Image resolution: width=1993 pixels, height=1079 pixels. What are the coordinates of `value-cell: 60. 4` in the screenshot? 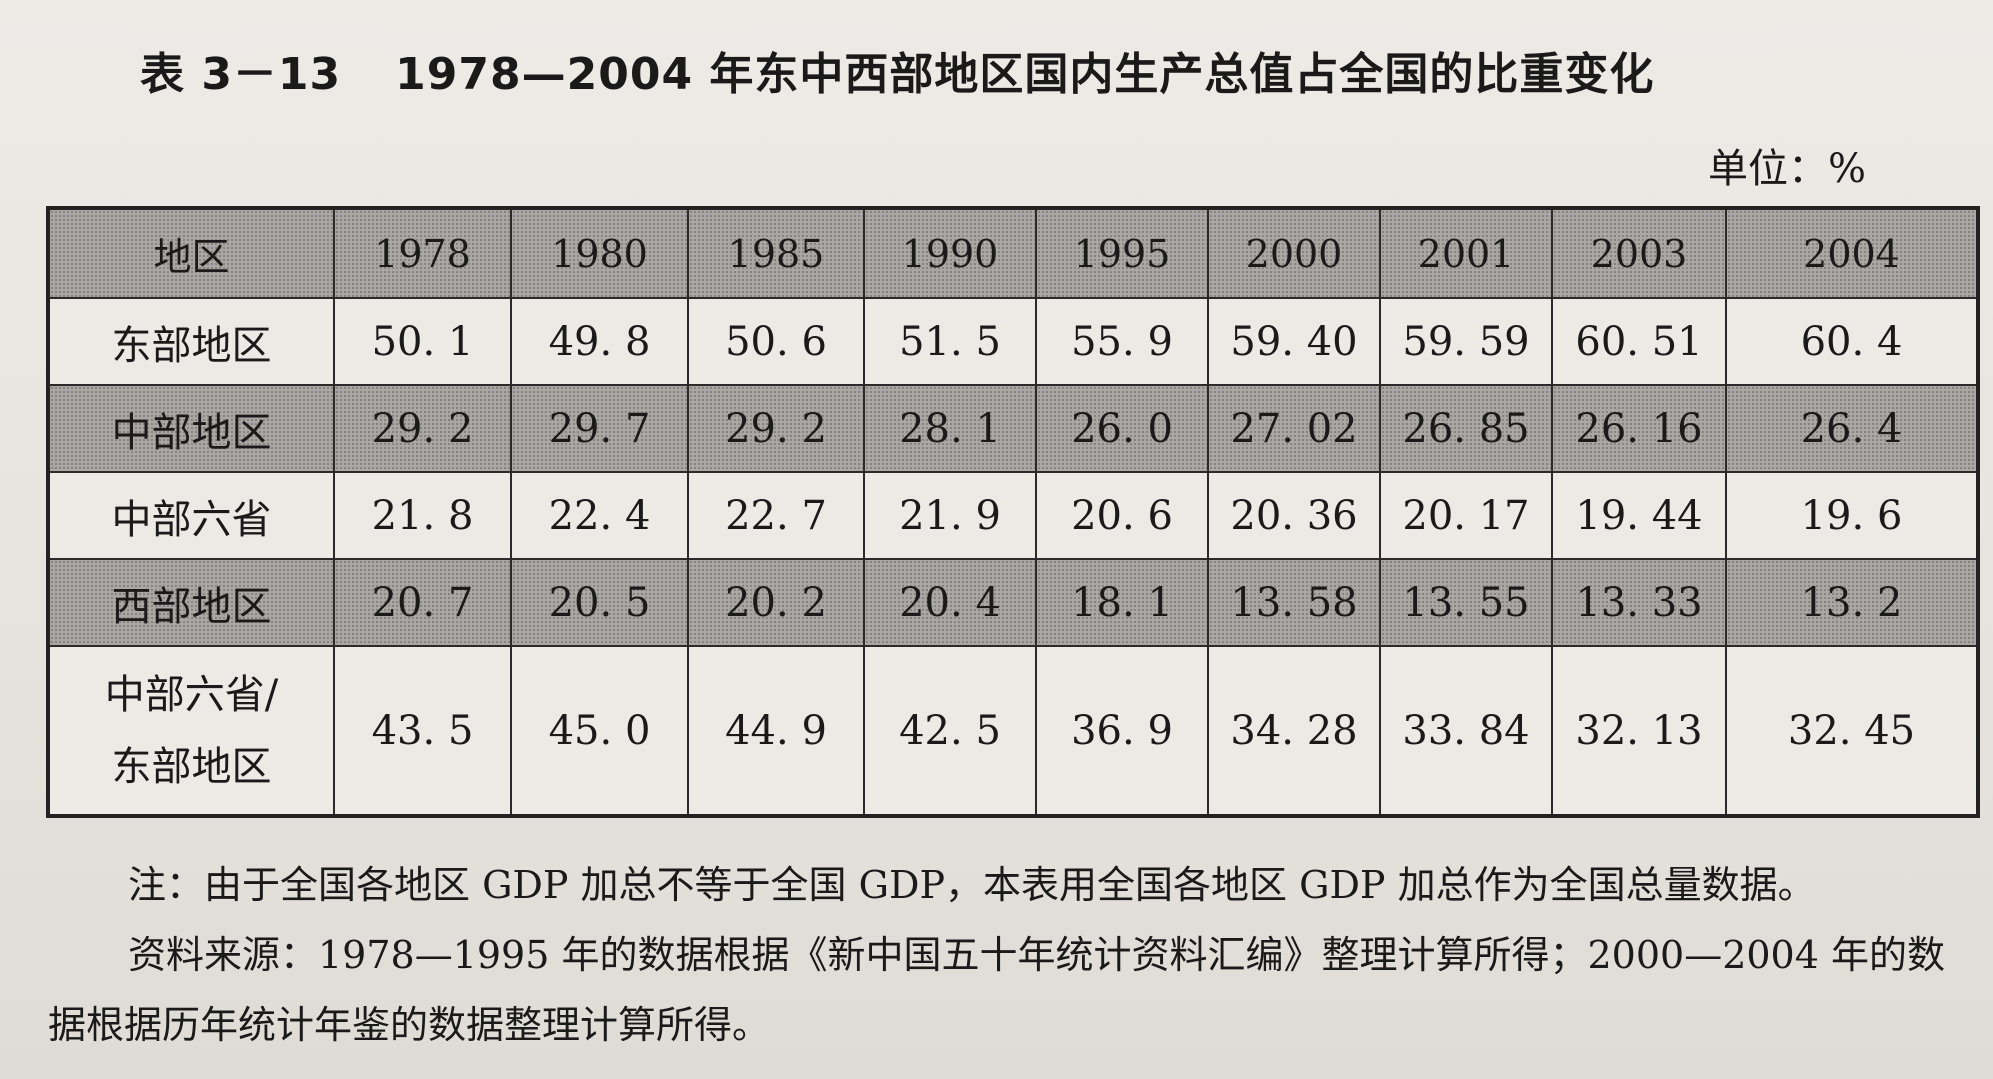 It's located at (1852, 341).